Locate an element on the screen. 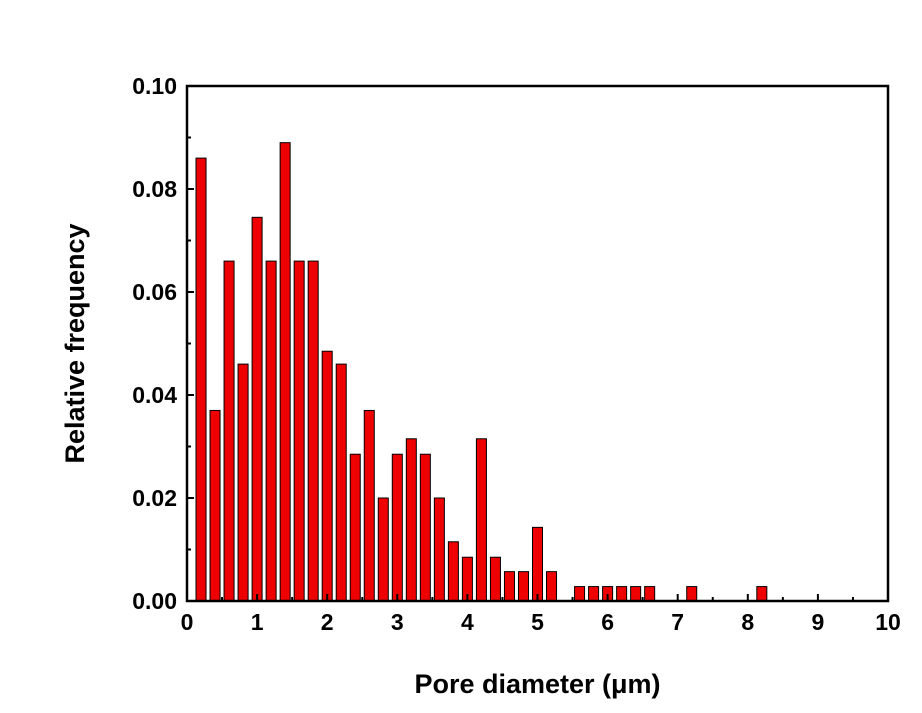  x-tick-label: 0 is located at coordinates (187, 622).